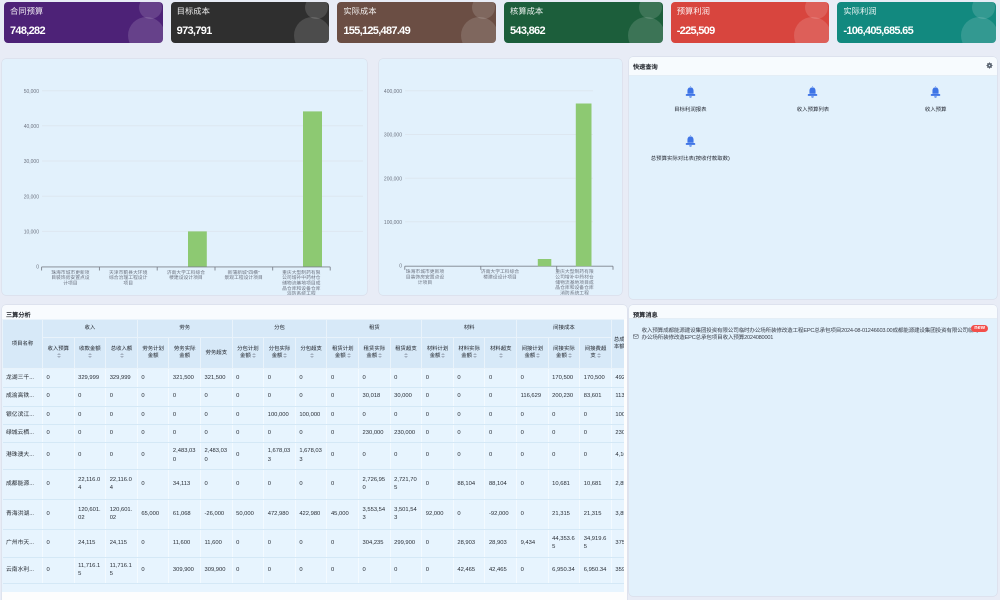 Image resolution: width=1000 pixels, height=600 pixels. Describe the element at coordinates (393, 92) in the screenshot. I see `svg-text: 400,000` at that location.